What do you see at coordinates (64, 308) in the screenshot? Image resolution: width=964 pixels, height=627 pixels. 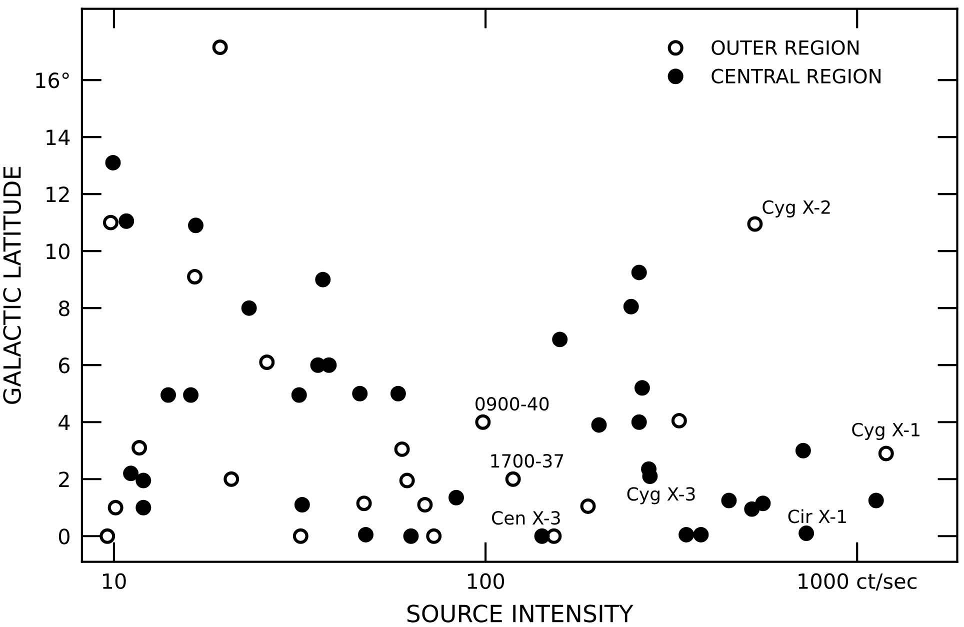 I see `y-tick-label: 8` at bounding box center [64, 308].